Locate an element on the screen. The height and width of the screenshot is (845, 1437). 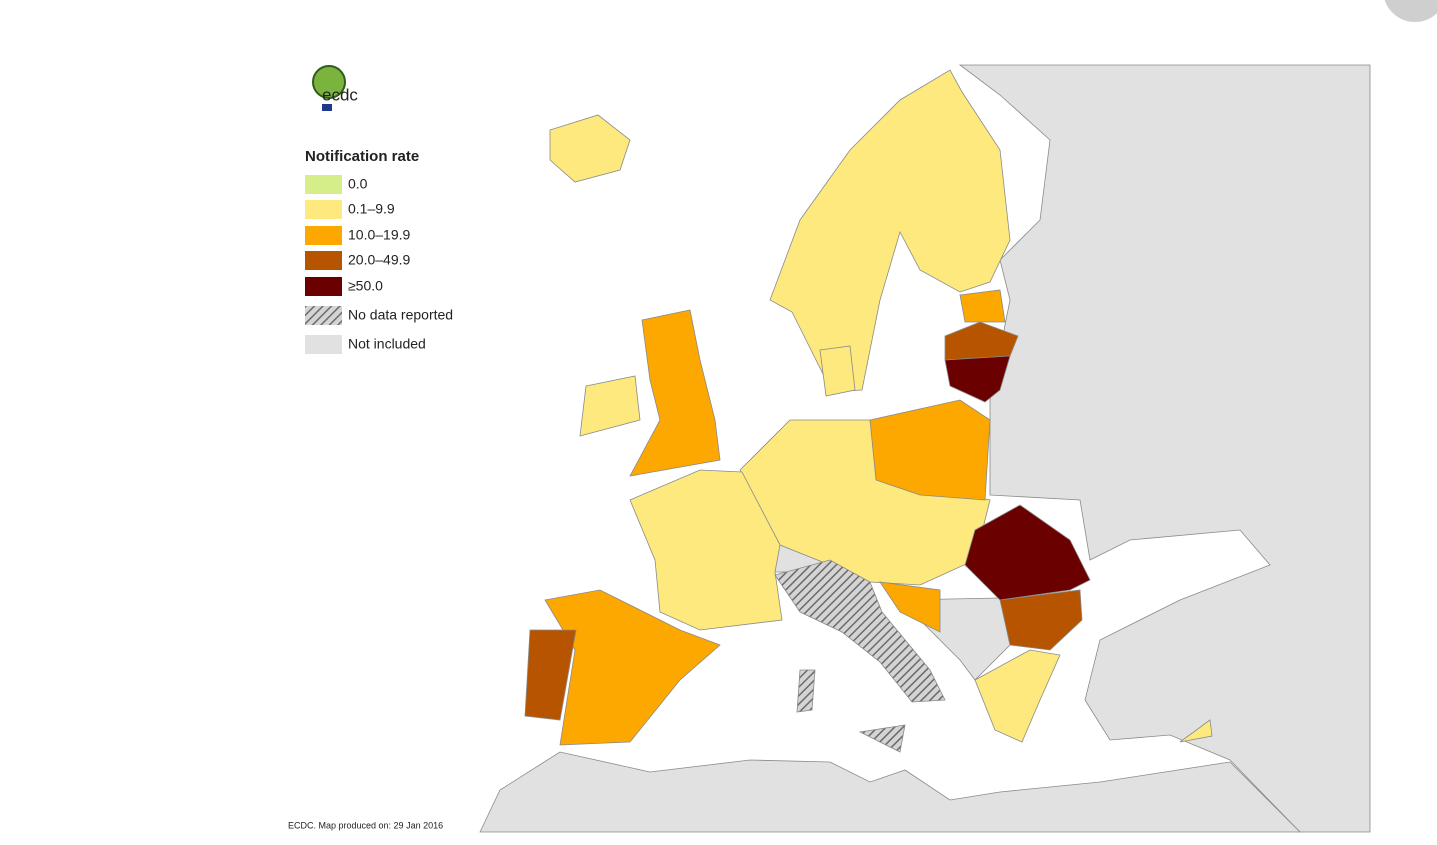
ireland is located at coordinates (610, 406).